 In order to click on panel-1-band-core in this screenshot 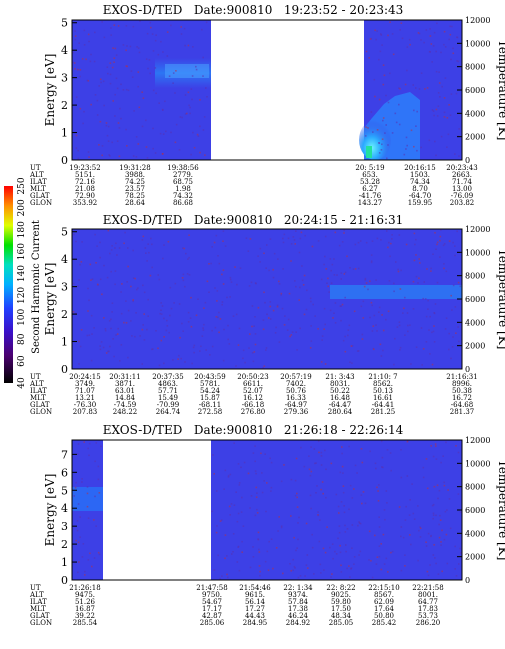, I will do `click(187, 71)`.